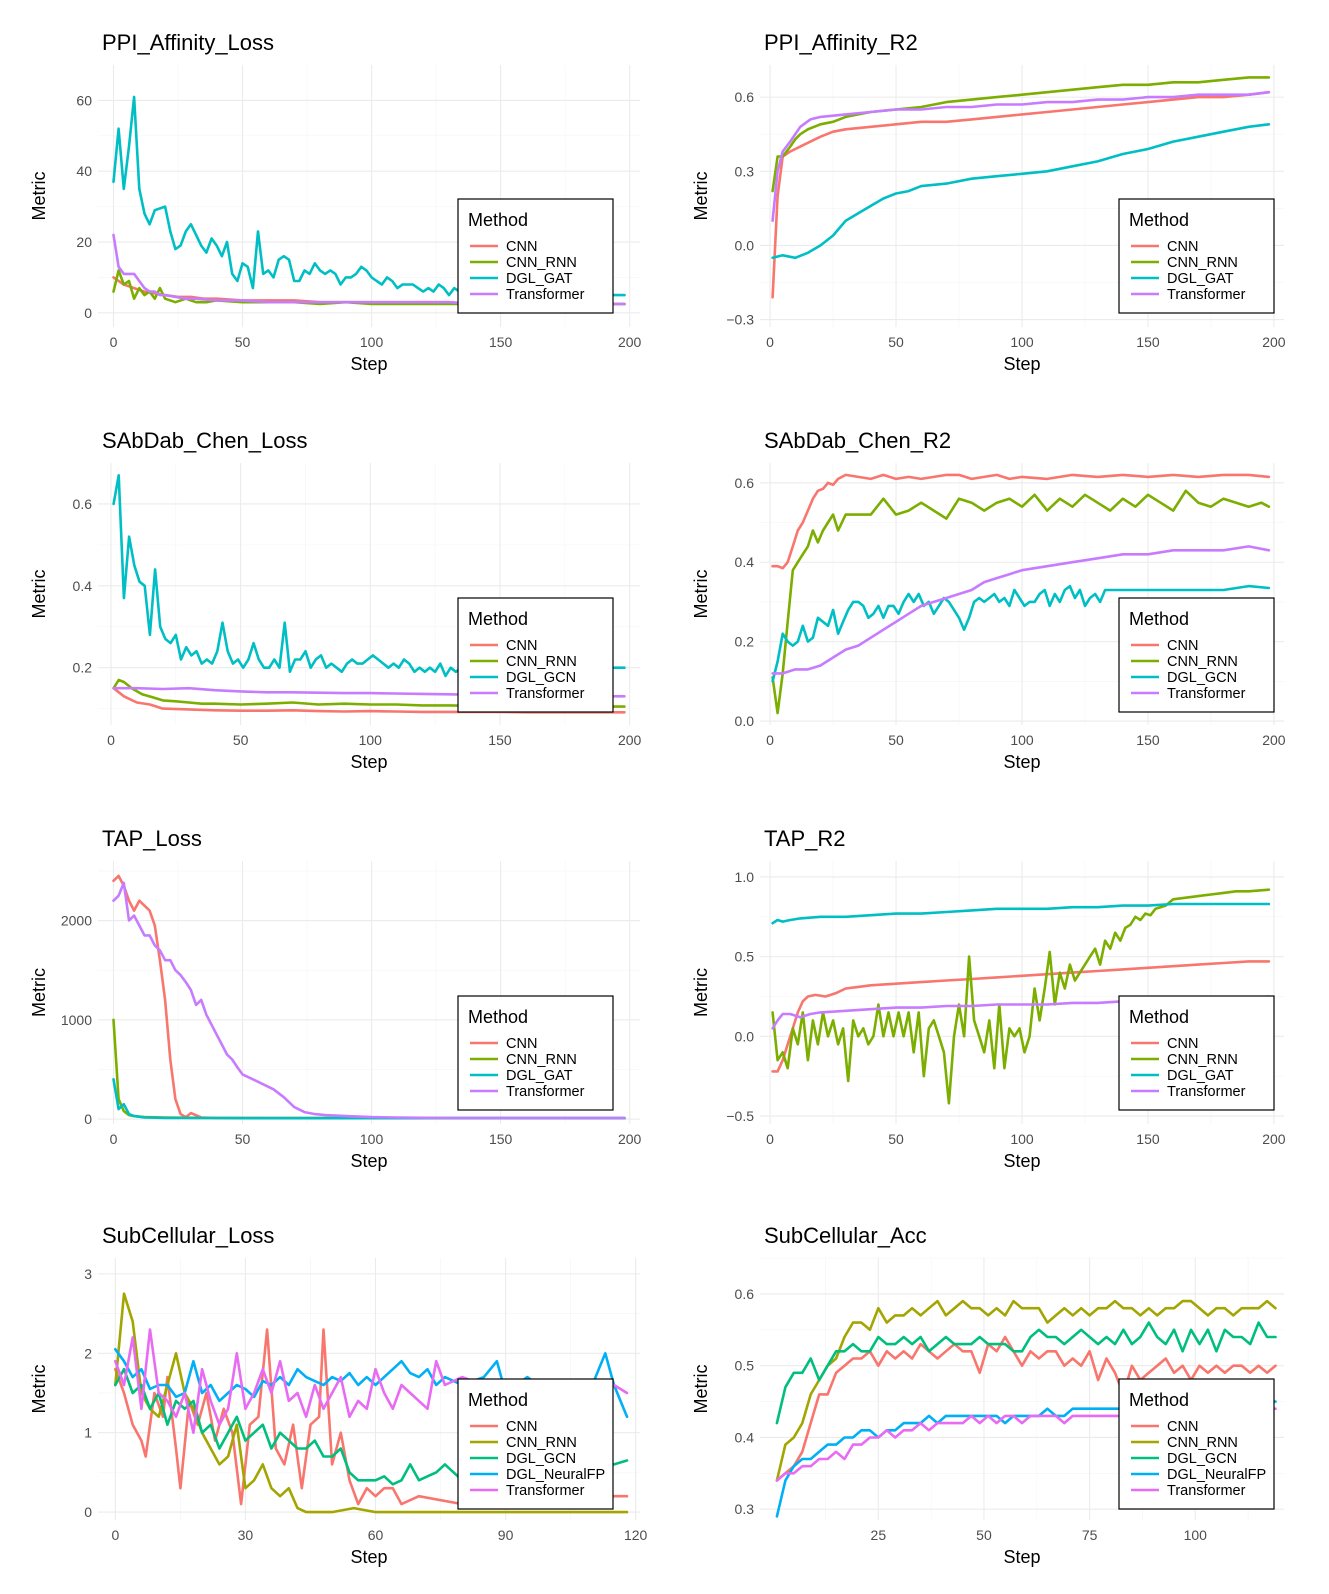 The height and width of the screenshot is (1594, 1329). I want to click on chart-title: SAbDab_Chen_R2, so click(857, 440).